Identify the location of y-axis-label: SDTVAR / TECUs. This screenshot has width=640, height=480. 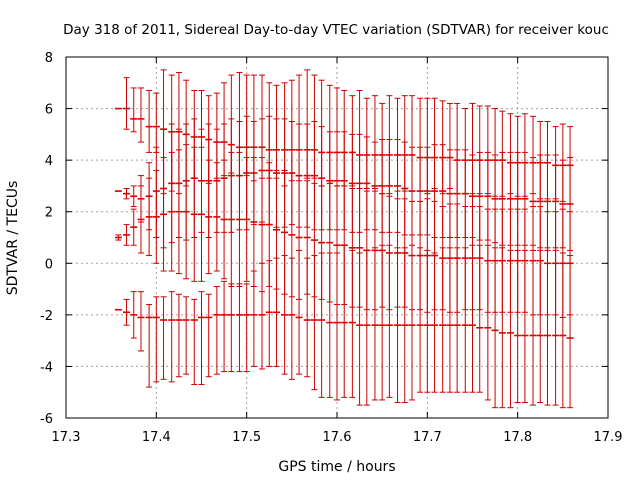
(13, 238).